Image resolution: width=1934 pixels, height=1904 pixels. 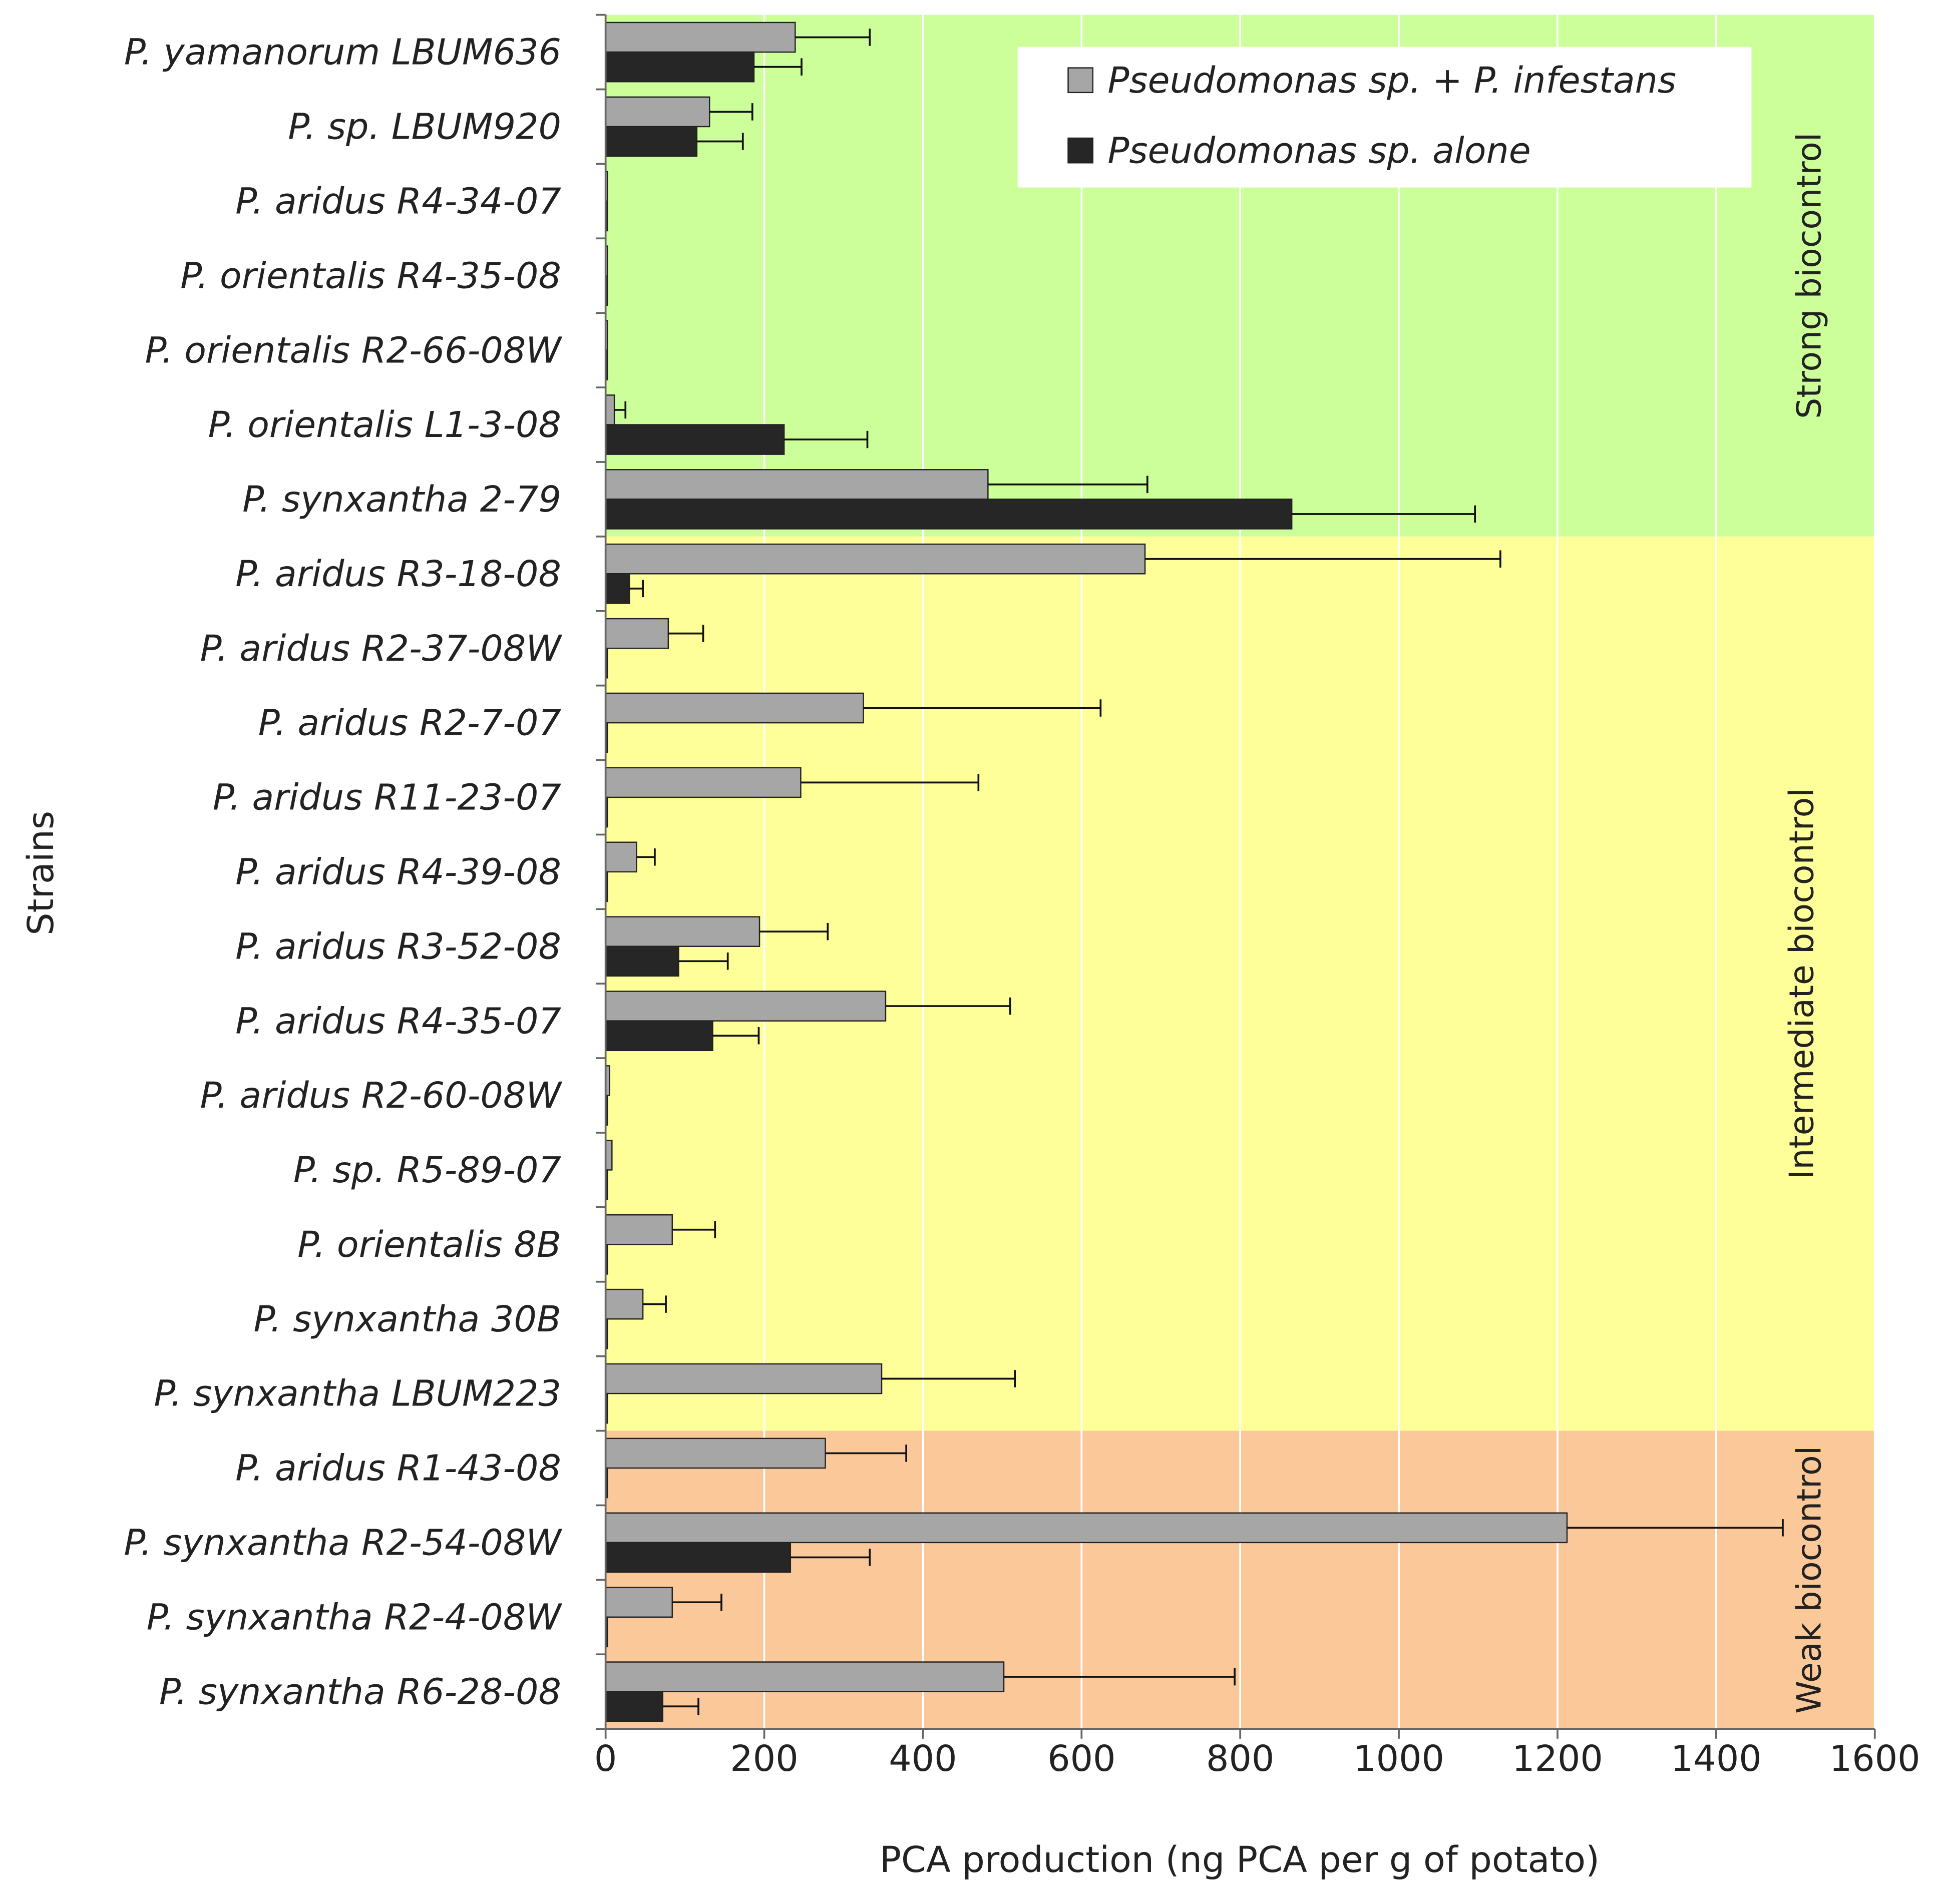 I want to click on category-label: P. aridus R2-37-08W, so click(x=381, y=648).